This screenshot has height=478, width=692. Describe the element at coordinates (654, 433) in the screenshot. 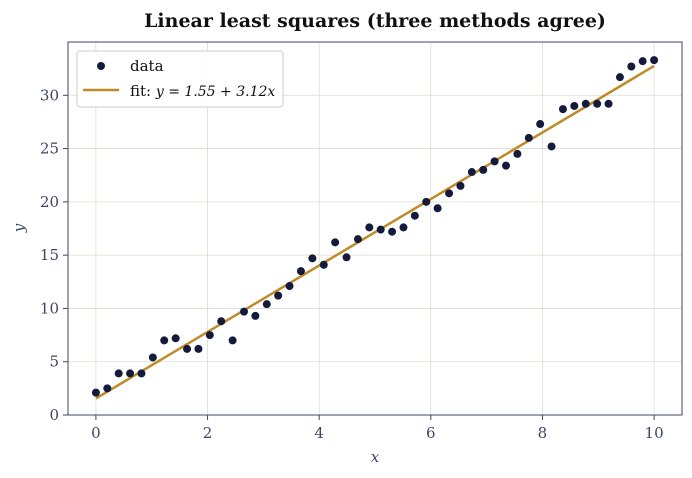

I see `x-tick-label: 10` at that location.